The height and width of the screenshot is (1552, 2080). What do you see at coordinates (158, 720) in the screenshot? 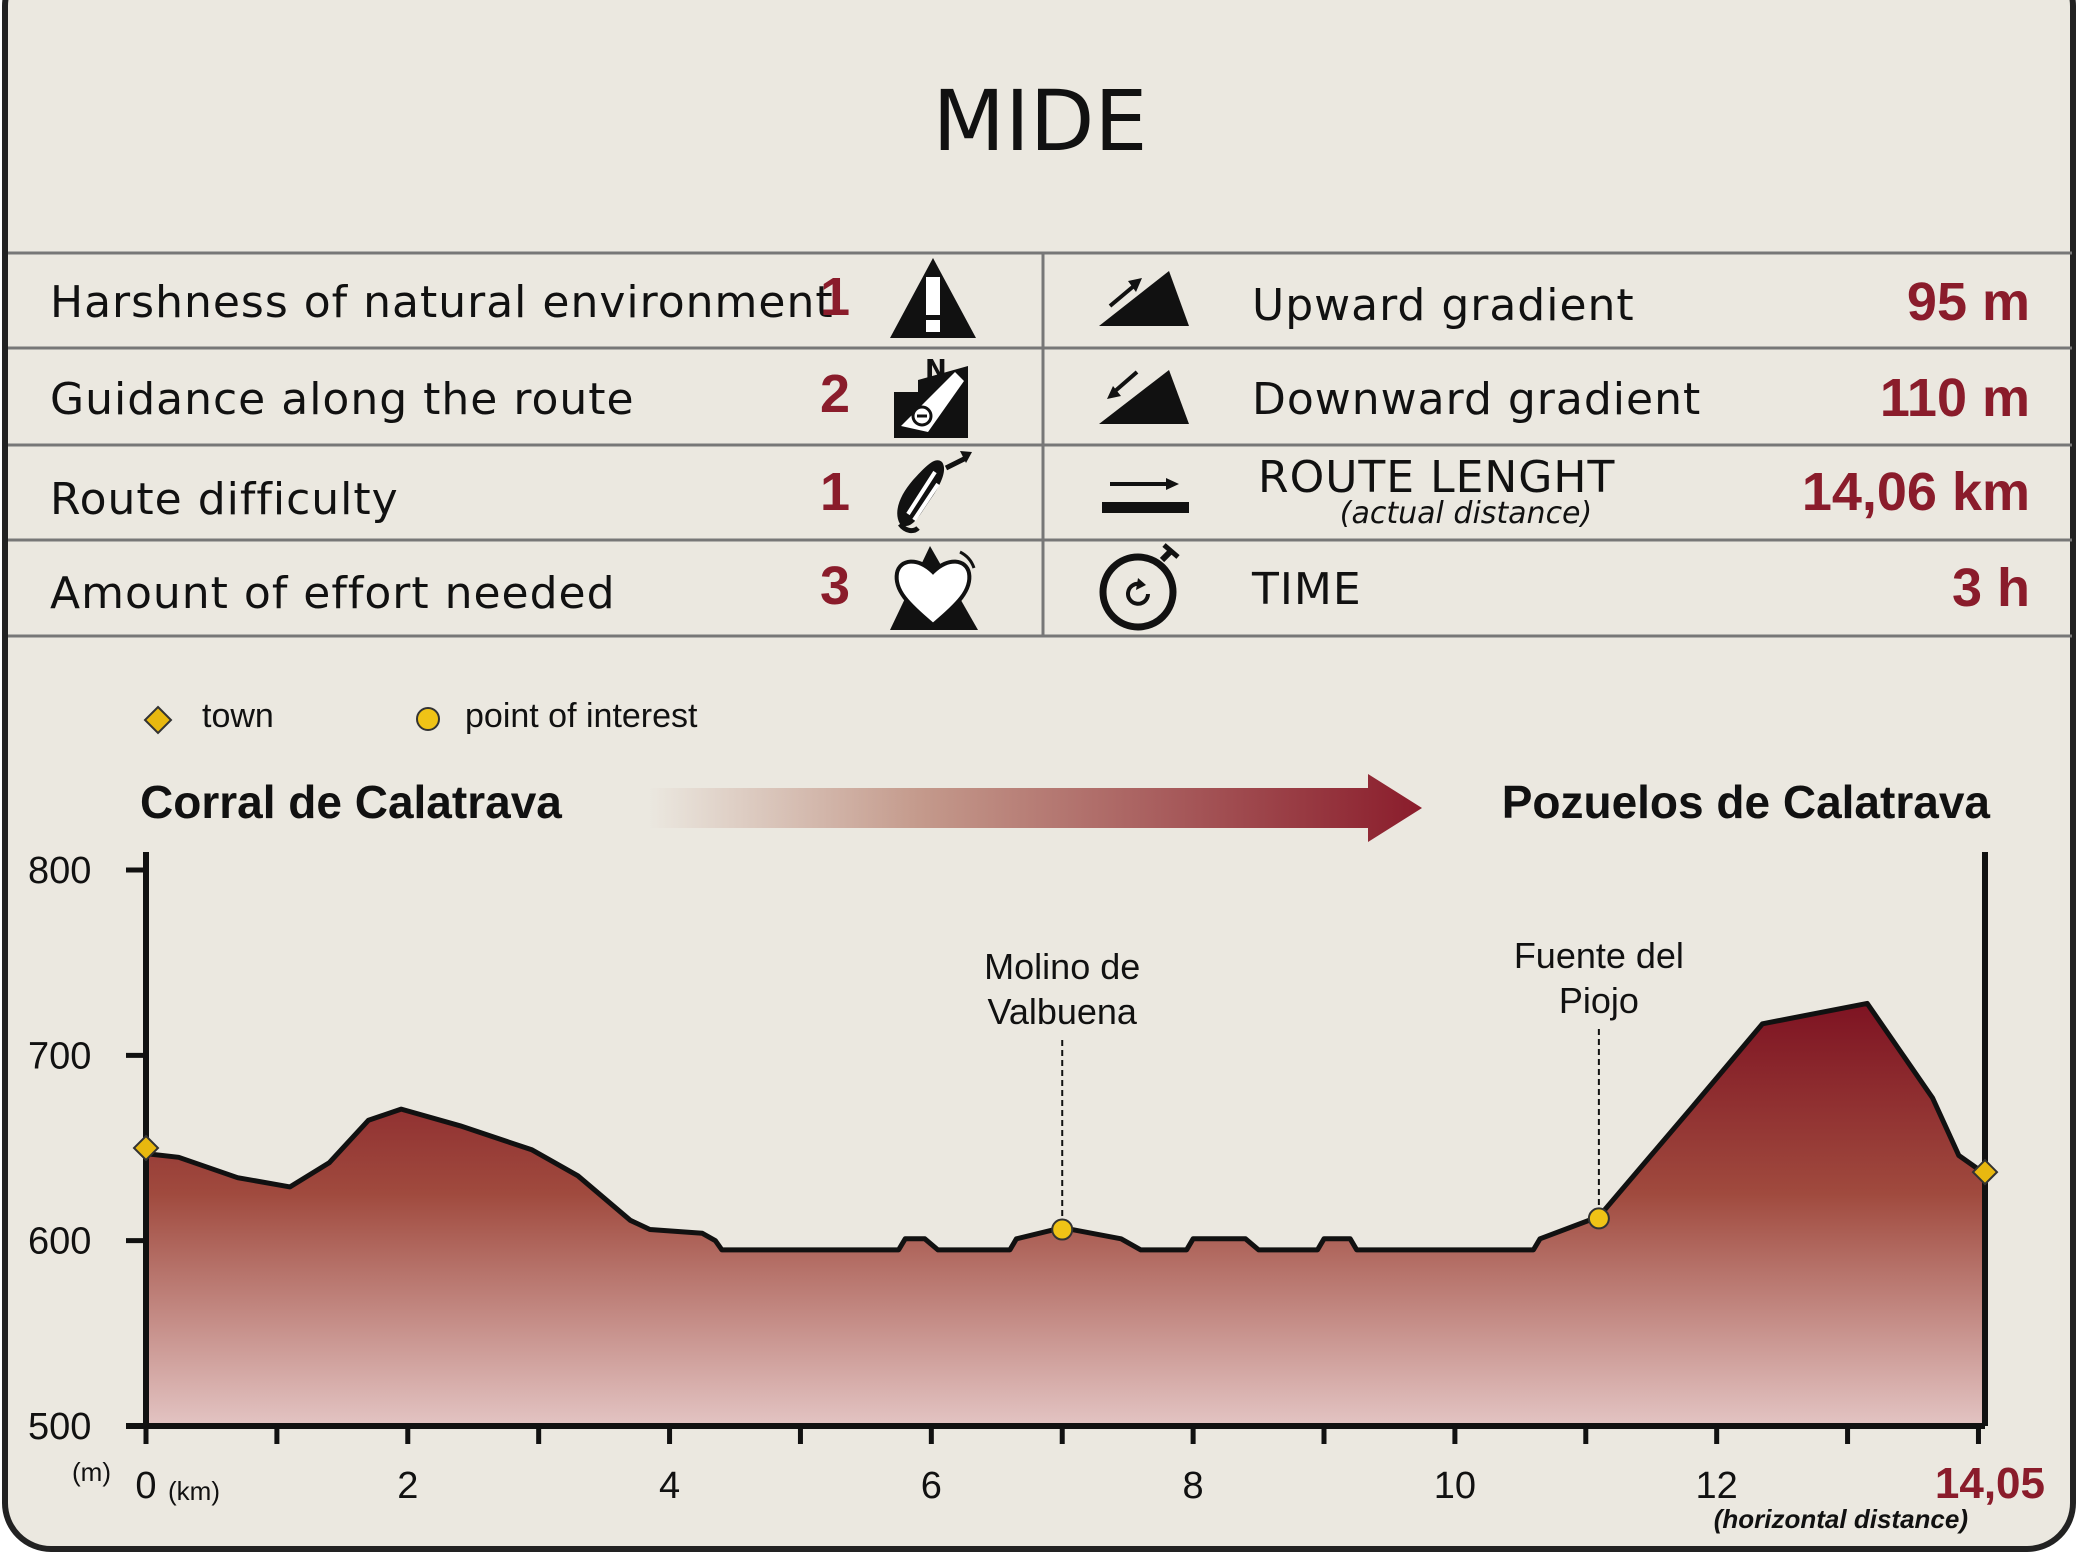
I see `legend-town-marker` at bounding box center [158, 720].